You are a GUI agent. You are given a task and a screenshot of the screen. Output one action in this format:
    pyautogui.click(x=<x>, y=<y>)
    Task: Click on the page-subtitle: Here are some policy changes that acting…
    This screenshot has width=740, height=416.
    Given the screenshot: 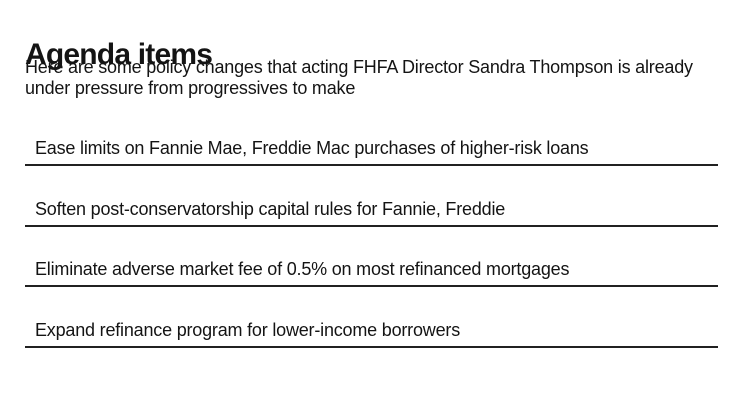 What is the action you would take?
    pyautogui.click(x=359, y=78)
    